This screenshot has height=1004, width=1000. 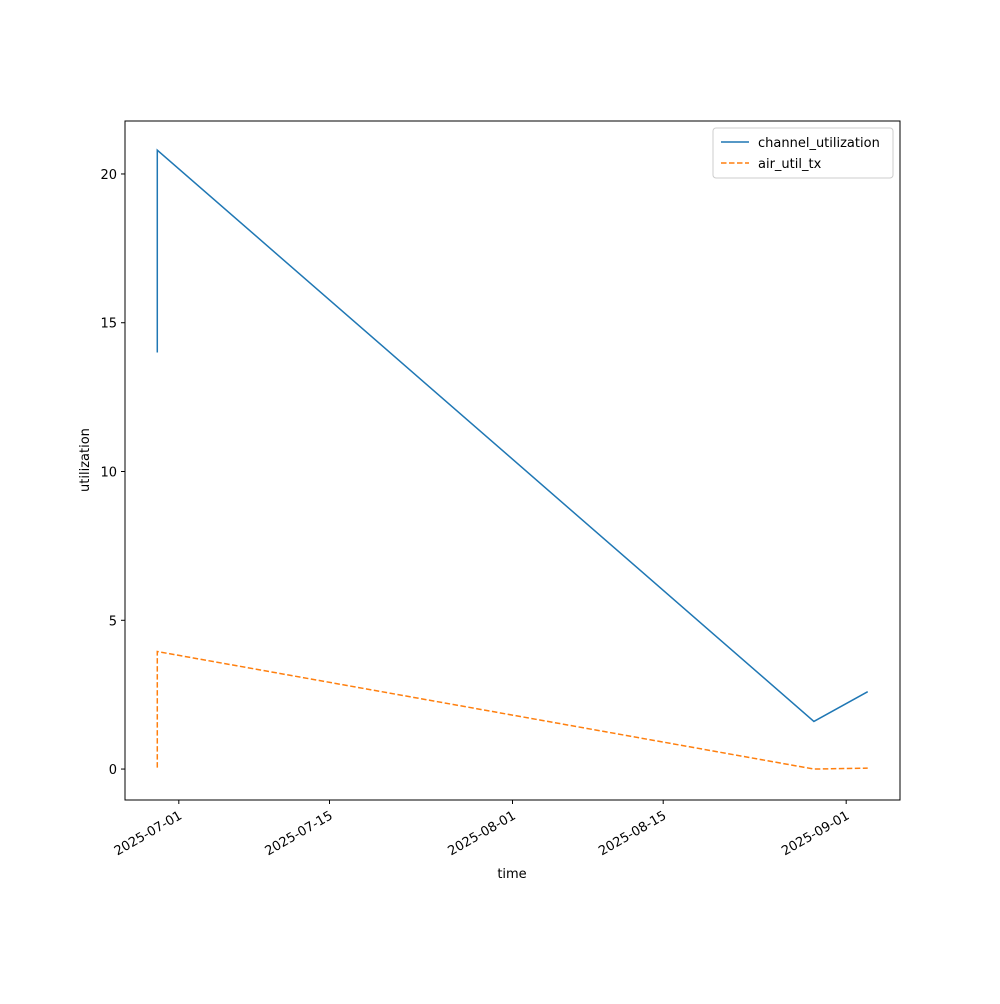 I want to click on x-tick-label: 2025-07-15, so click(x=299, y=833).